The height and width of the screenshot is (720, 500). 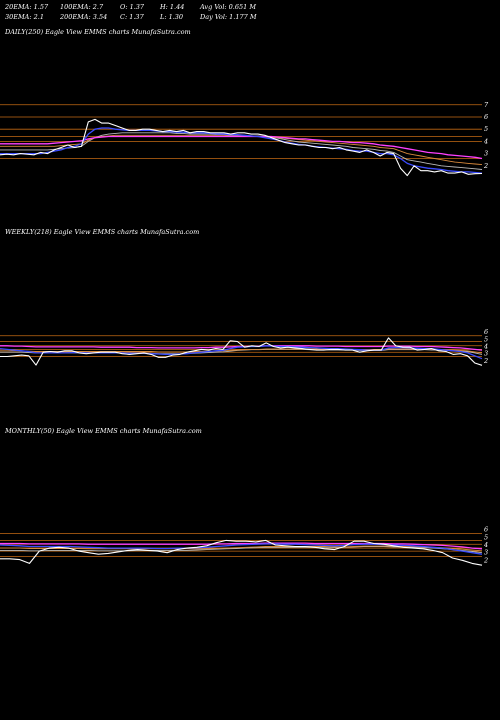 What do you see at coordinates (27, 7) in the screenshot?
I see `ema20-label: 20EMA: 1.57` at bounding box center [27, 7].